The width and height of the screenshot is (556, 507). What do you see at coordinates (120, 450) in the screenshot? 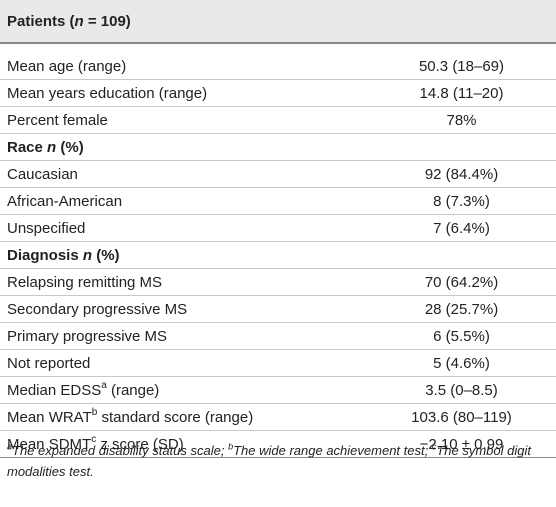
I see `footnote-text: The expanded disability status scale;` at bounding box center [120, 450].